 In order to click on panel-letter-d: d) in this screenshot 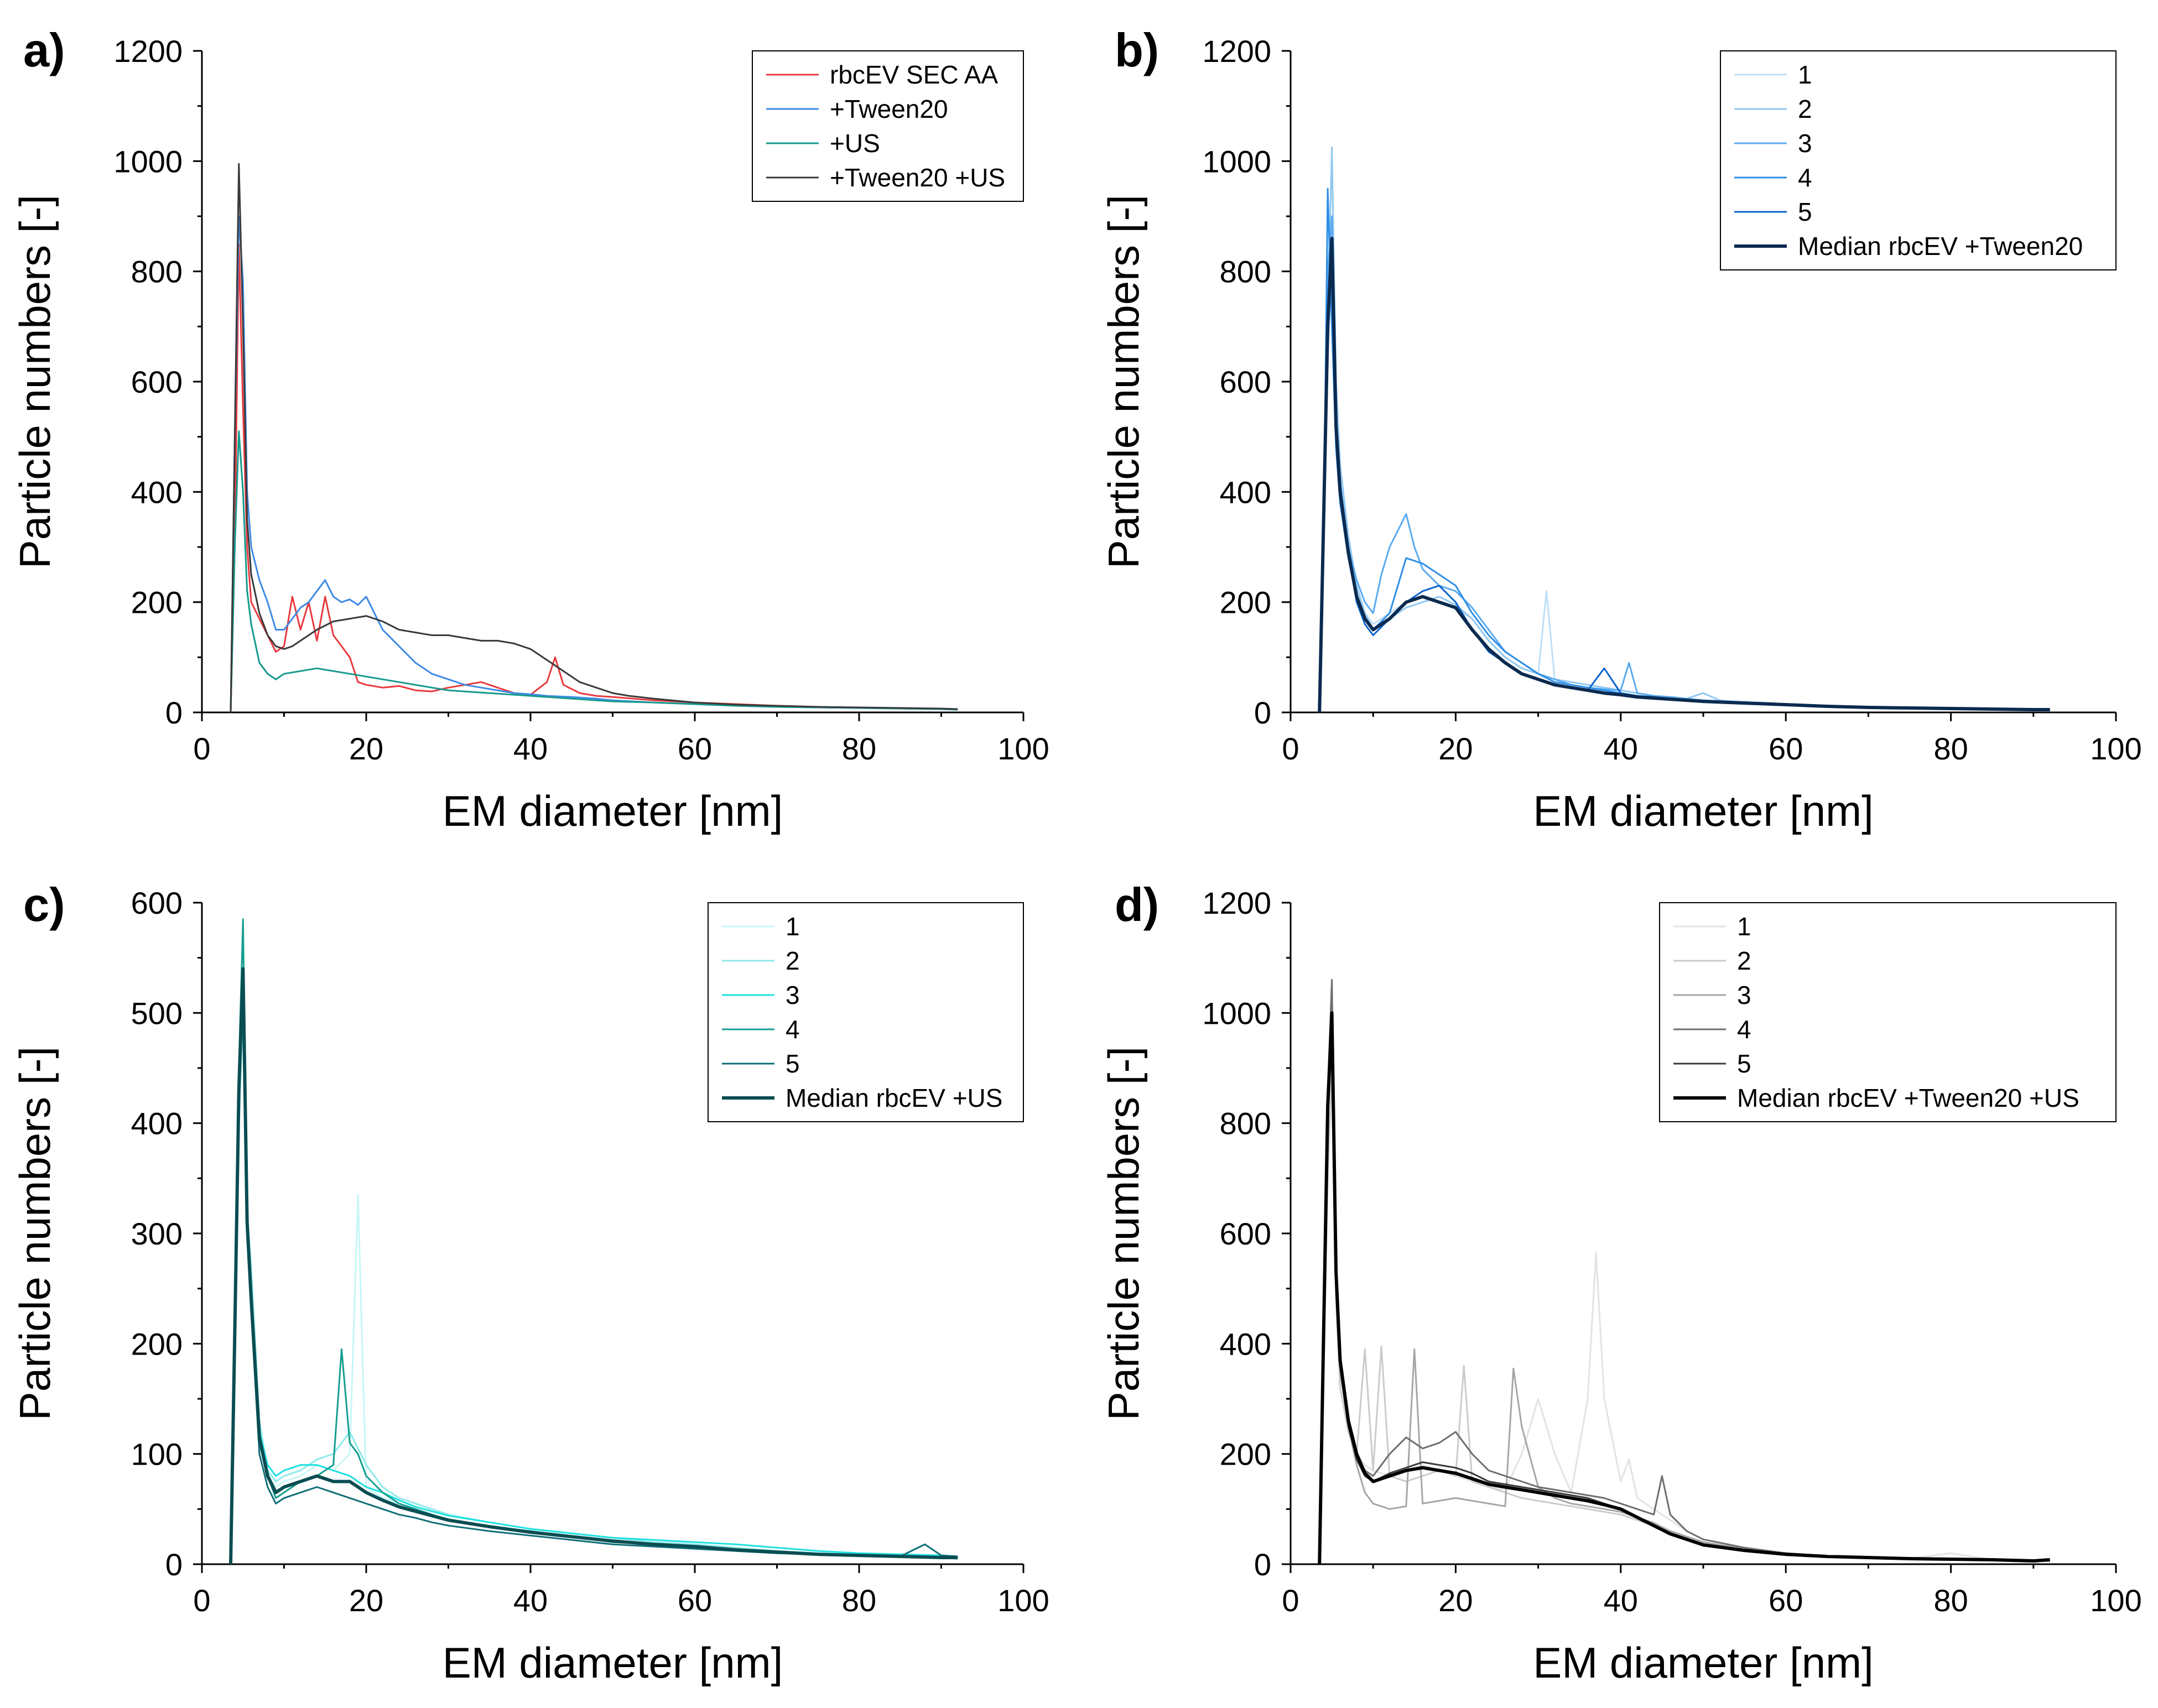, I will do `click(1137, 905)`.